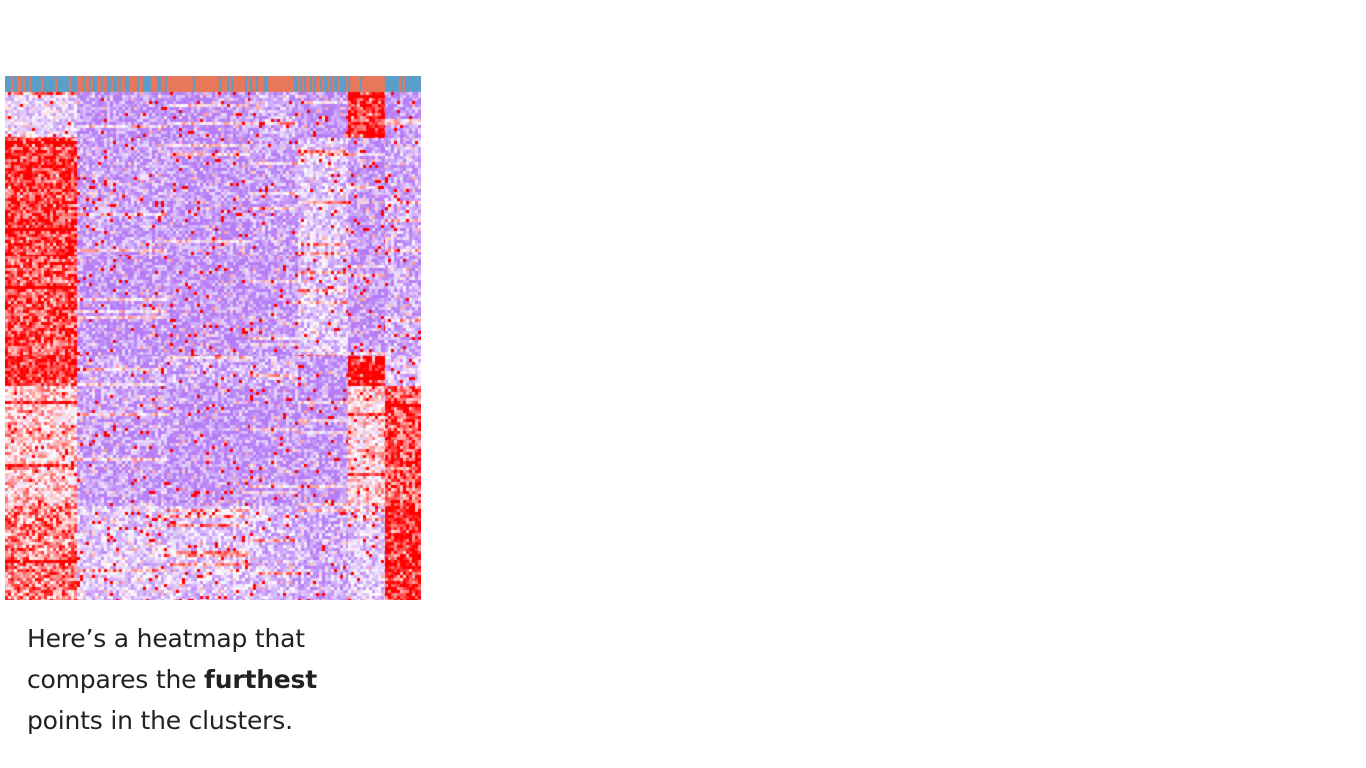 This screenshot has height=768, width=1366. Describe the element at coordinates (166, 659) in the screenshot. I see `caption-text-start: Here’s a heatmap that compares the` at that location.